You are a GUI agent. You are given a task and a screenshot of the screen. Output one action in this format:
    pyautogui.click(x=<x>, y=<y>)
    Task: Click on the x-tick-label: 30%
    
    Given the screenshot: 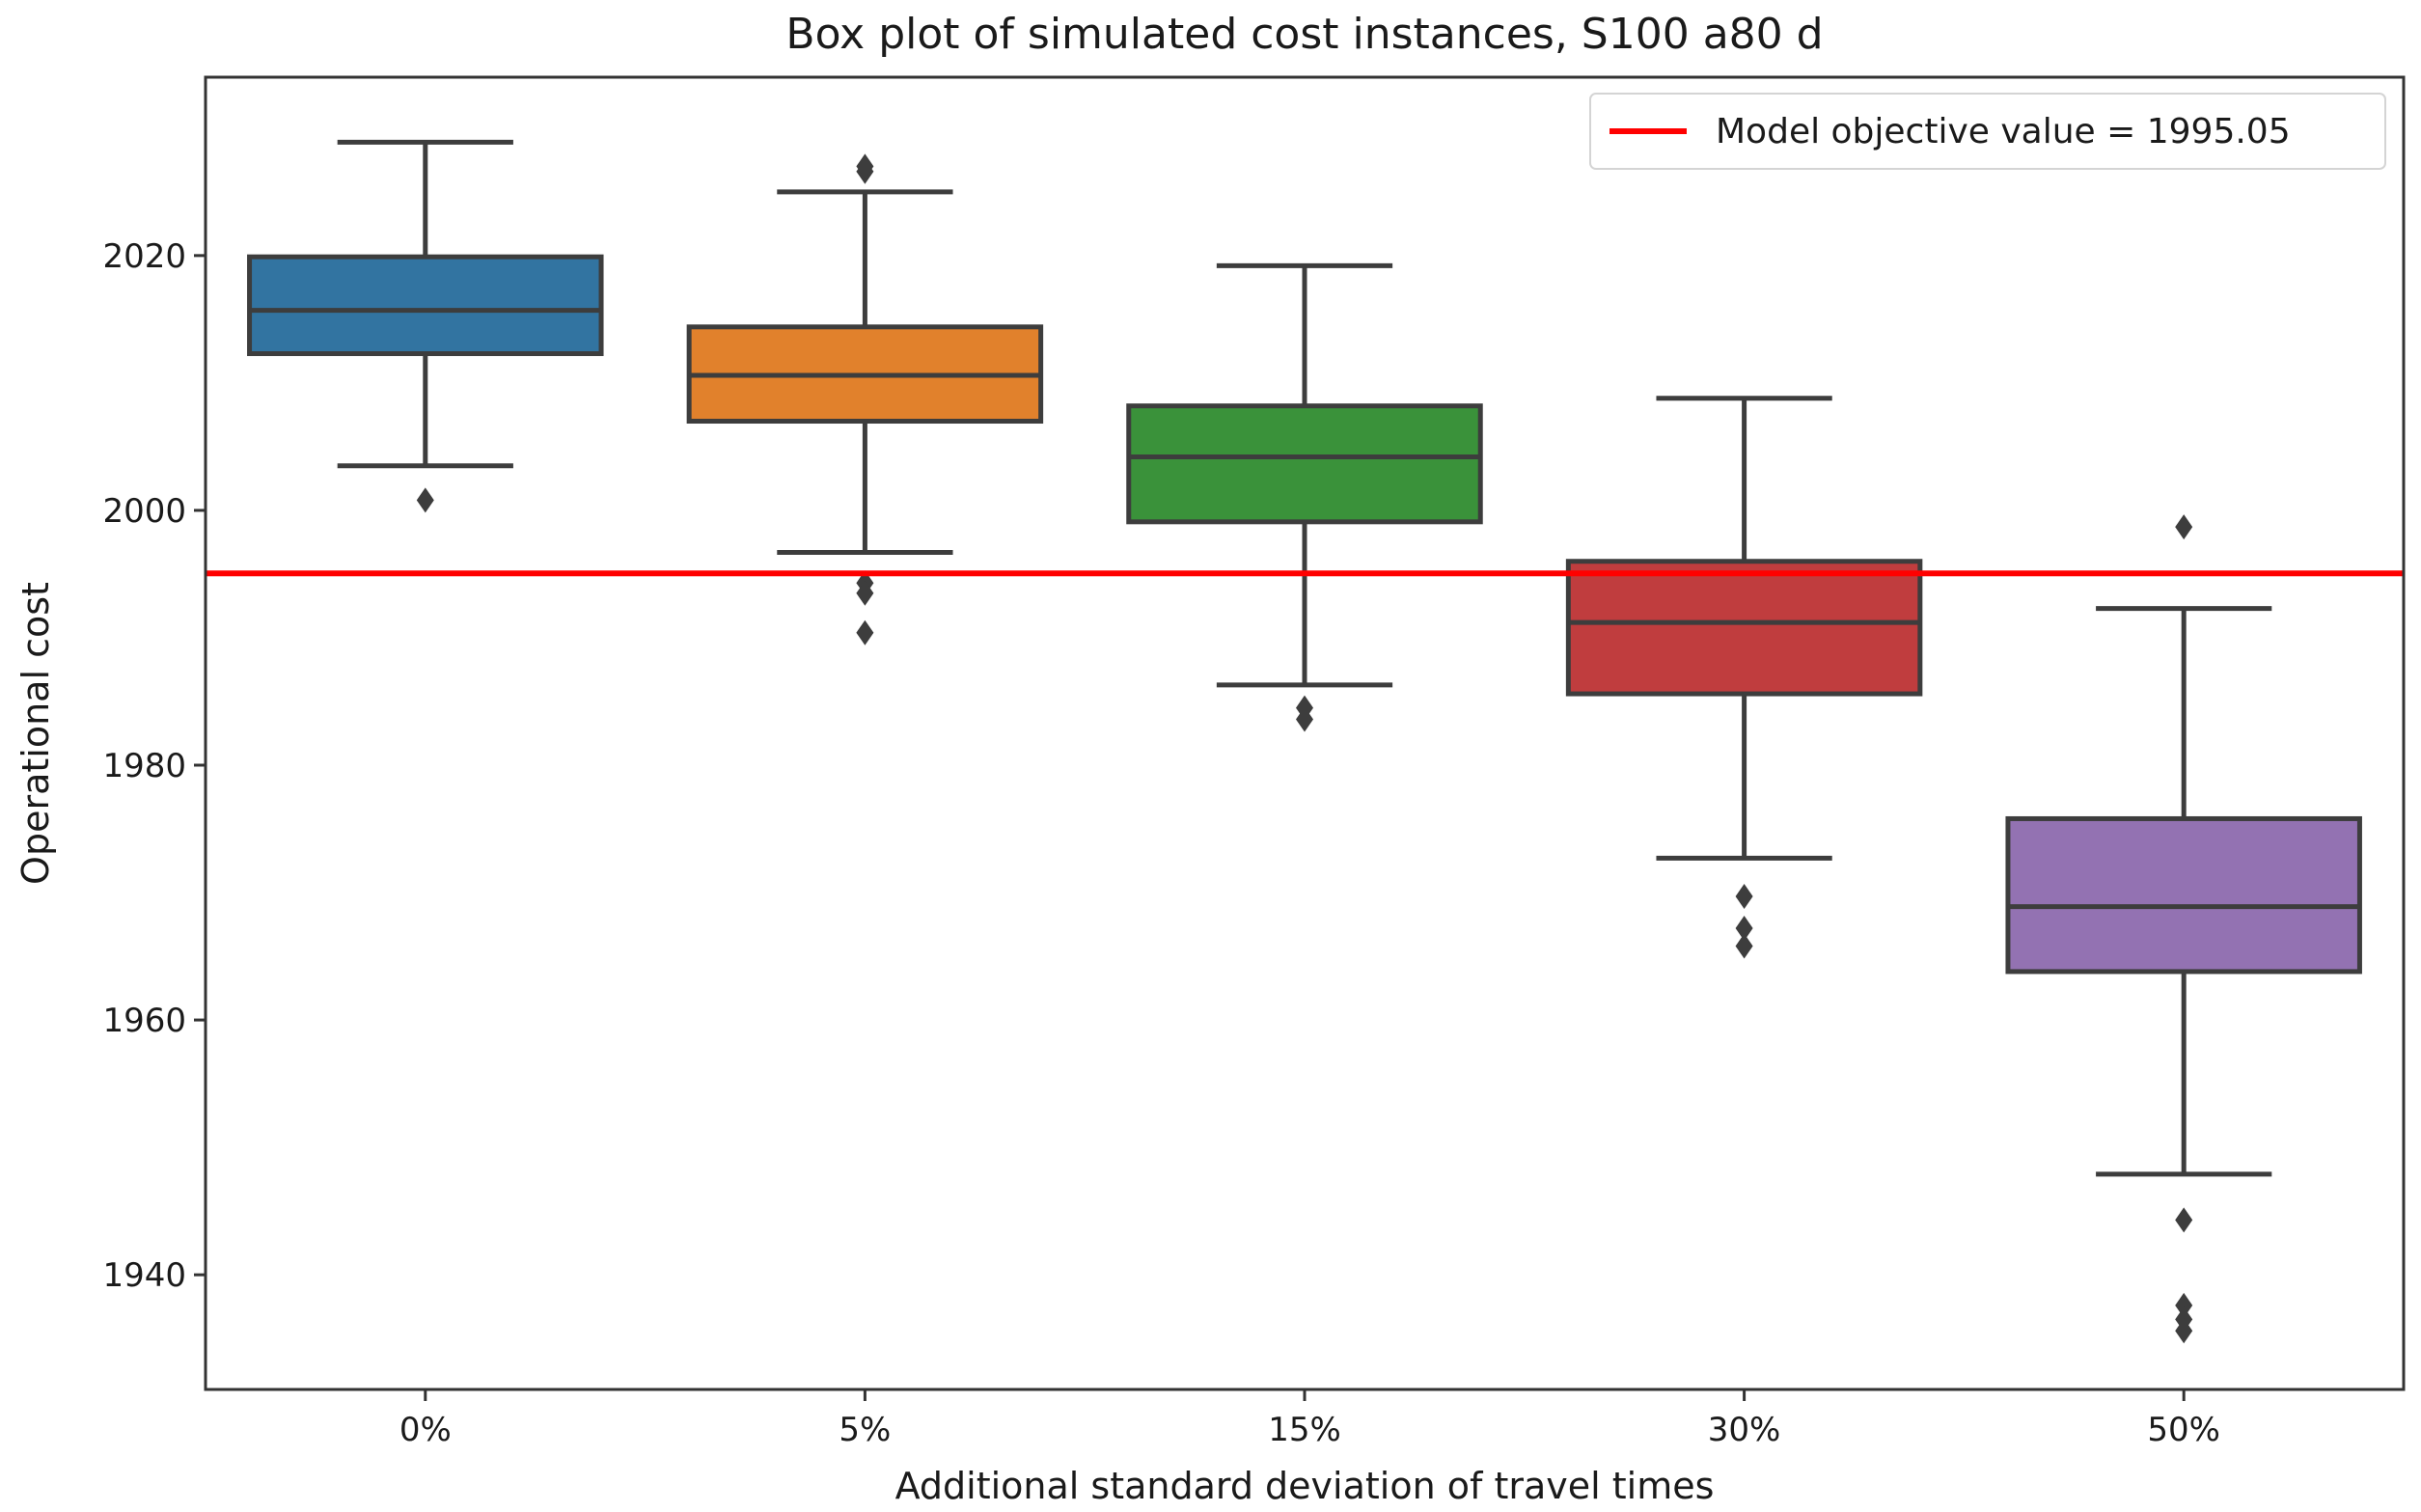 What is the action you would take?
    pyautogui.click(x=1744, y=1430)
    